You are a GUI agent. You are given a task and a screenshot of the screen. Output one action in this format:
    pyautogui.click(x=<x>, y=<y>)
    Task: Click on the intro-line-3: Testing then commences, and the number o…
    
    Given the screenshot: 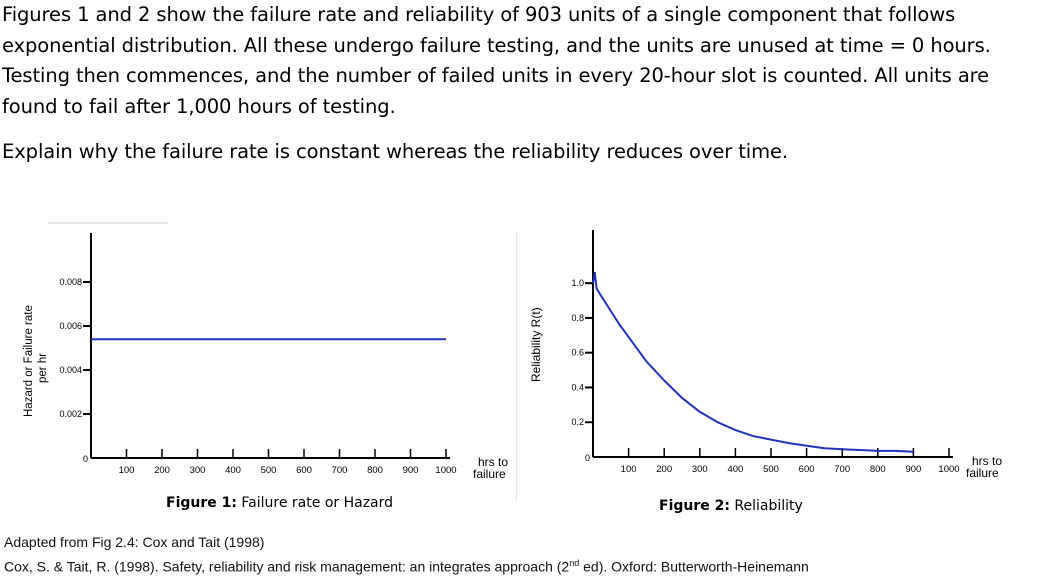 What is the action you would take?
    pyautogui.click(x=496, y=76)
    